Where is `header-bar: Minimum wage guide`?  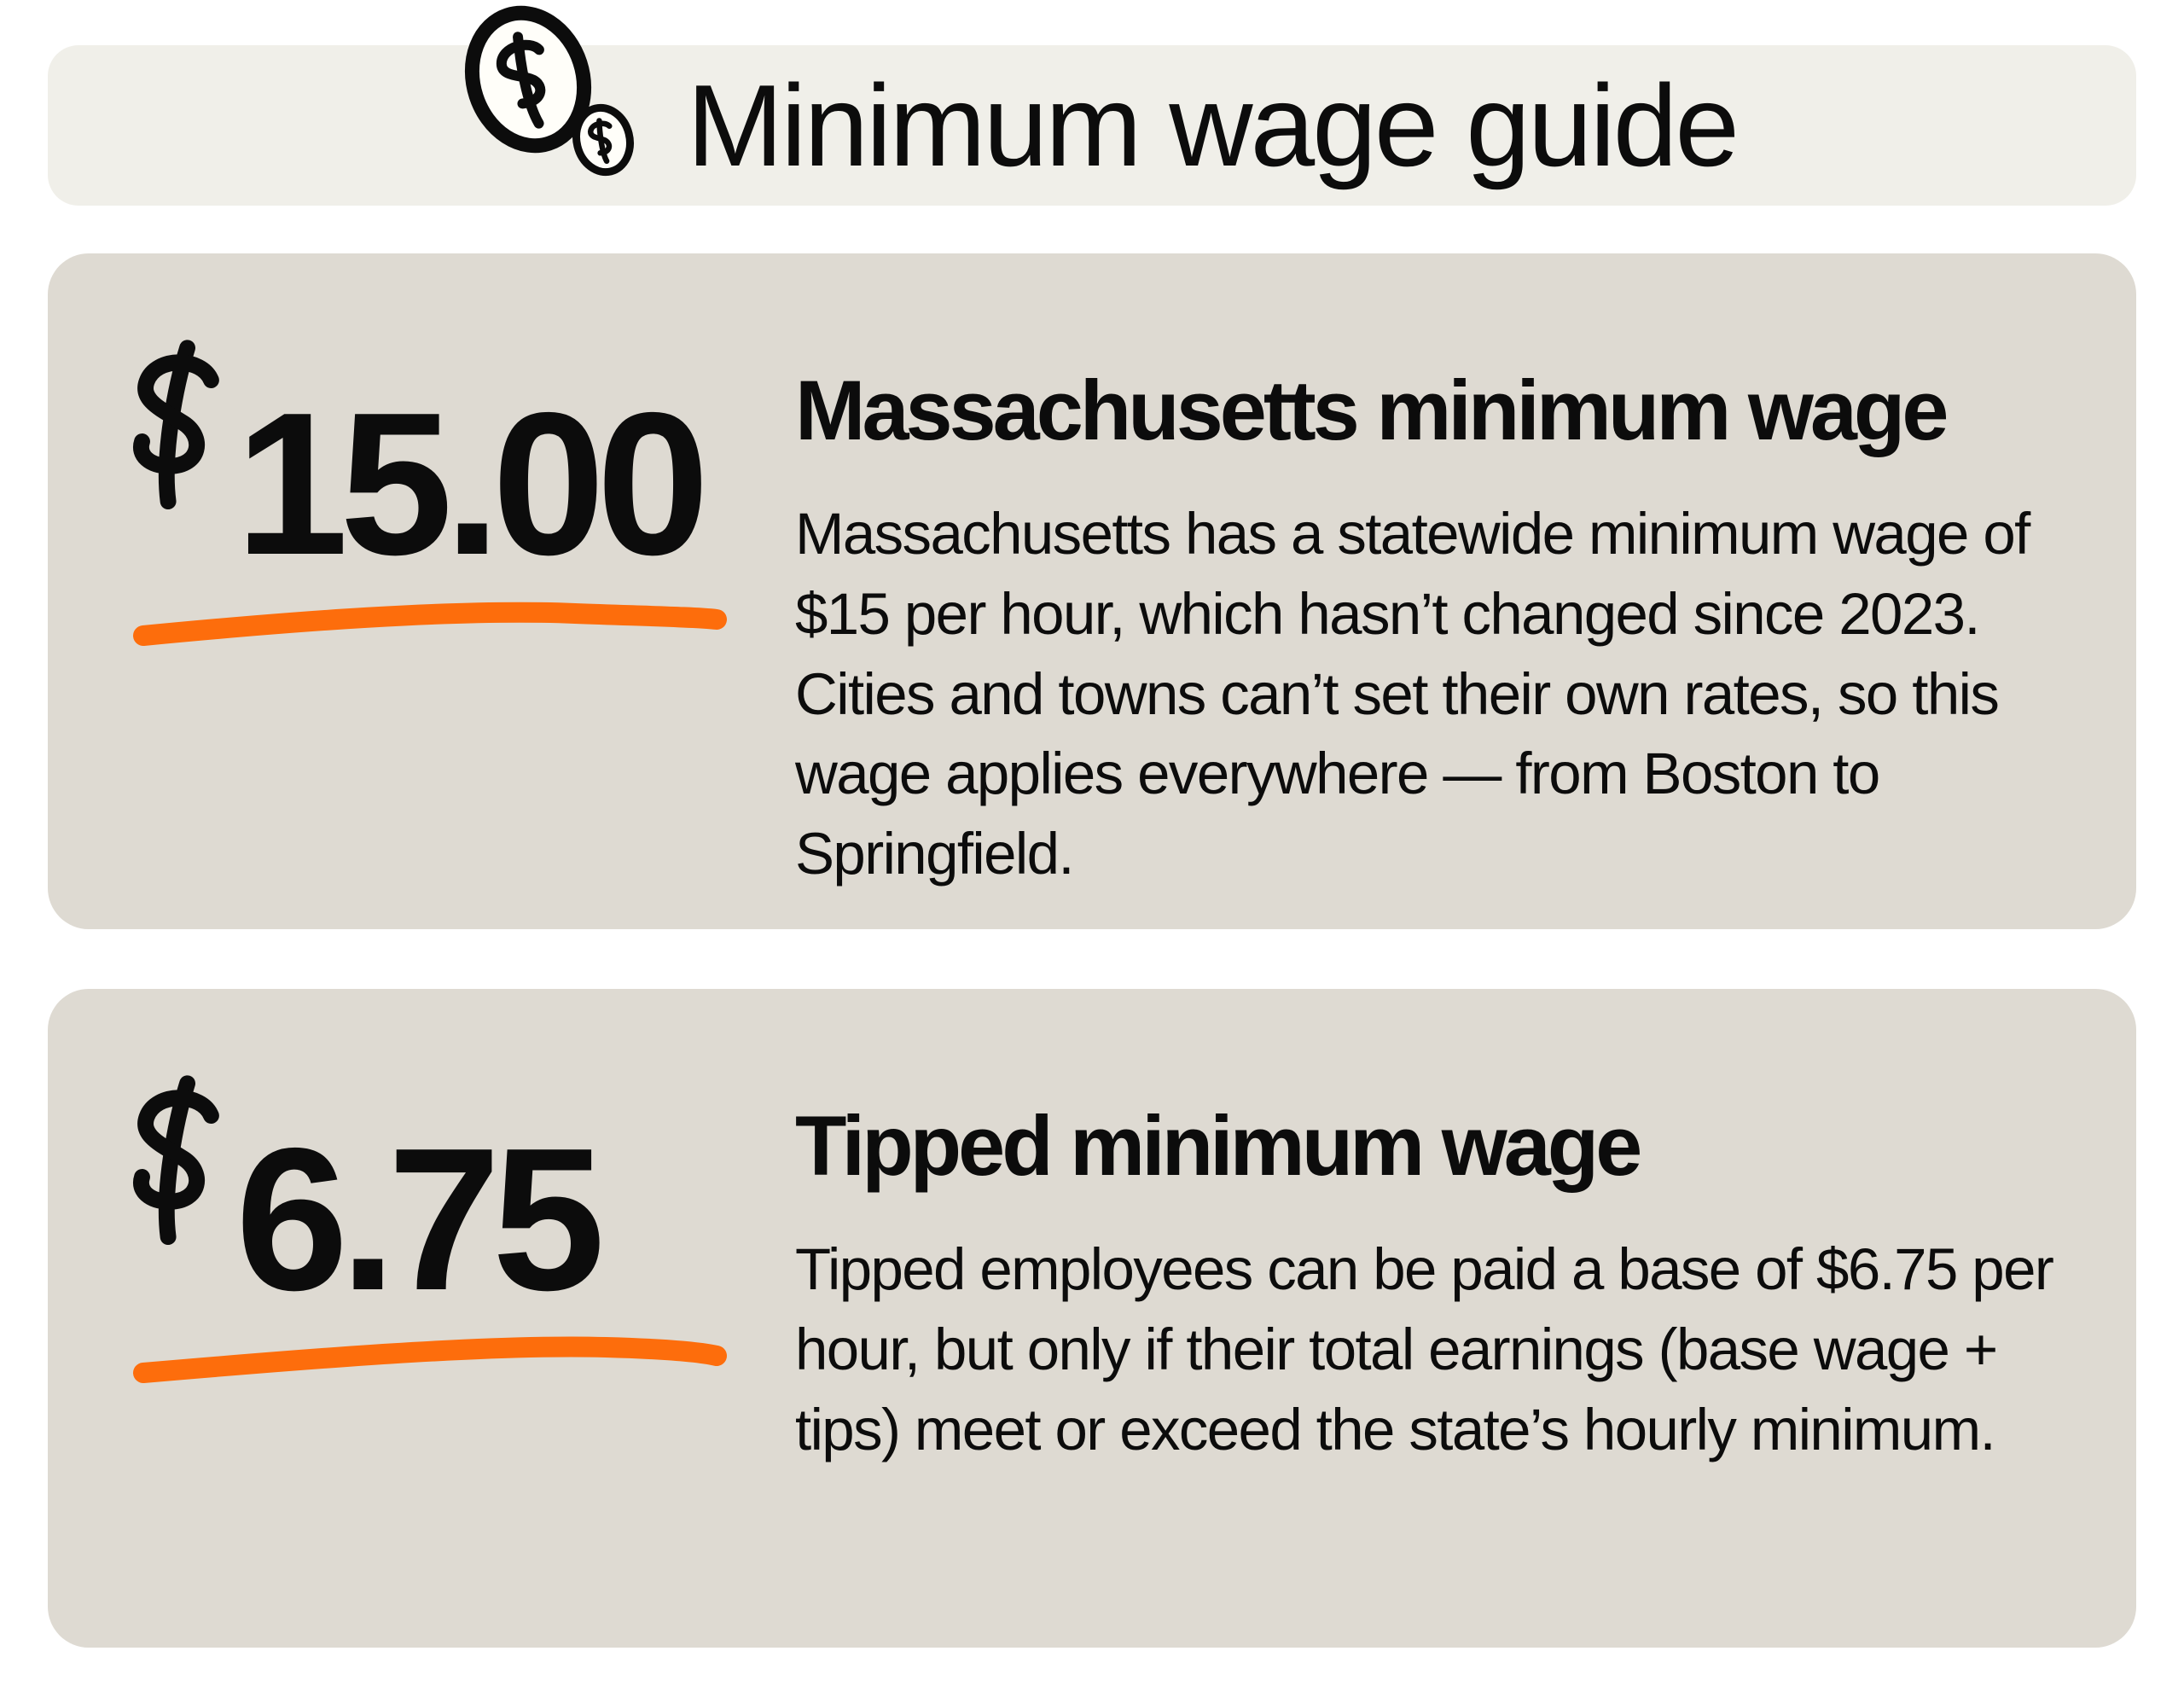
header-bar: Minimum wage guide is located at coordinates (1092, 105).